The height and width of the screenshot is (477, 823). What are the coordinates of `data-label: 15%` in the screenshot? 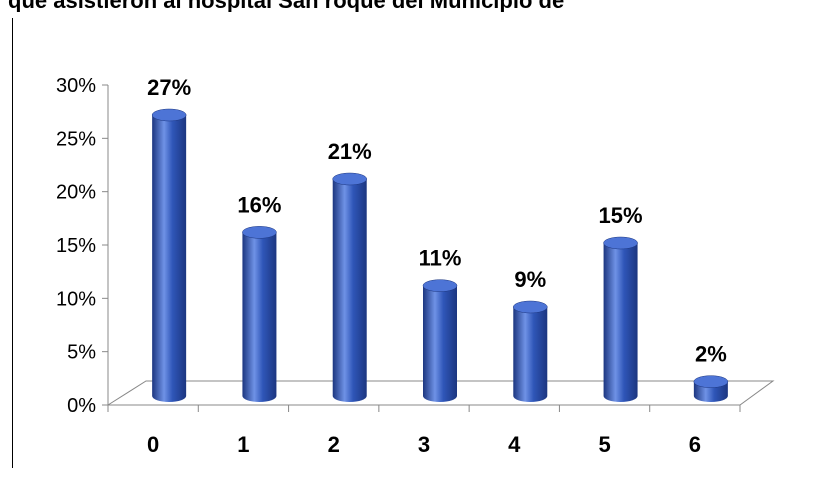 It's located at (621, 215).